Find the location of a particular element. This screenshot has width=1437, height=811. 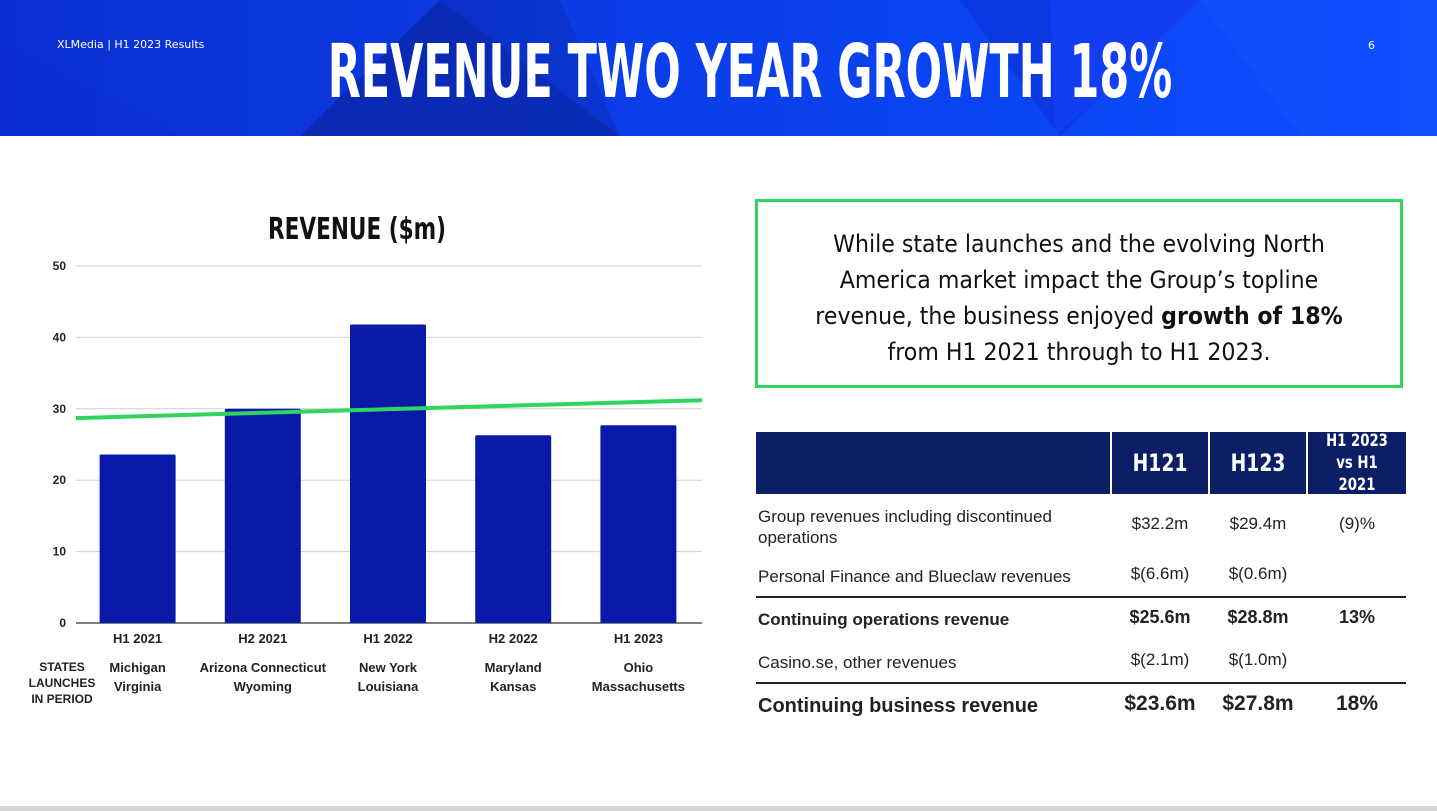

state-launch-label: Michigan is located at coordinates (137, 667).